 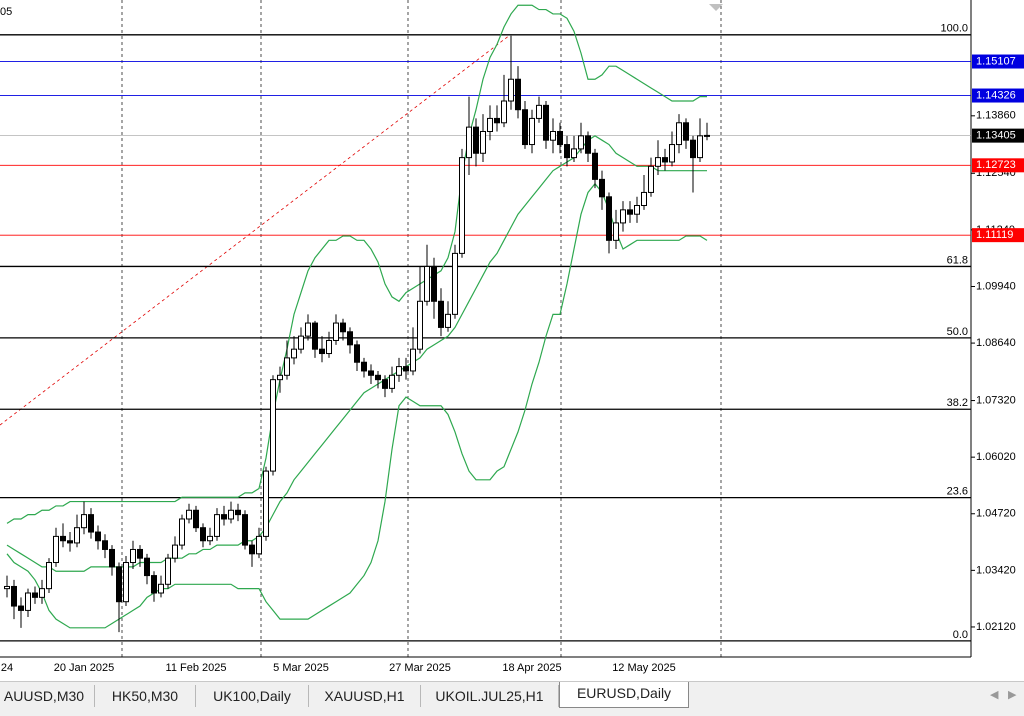 I want to click on x-tick-label: 18 Apr 2025, so click(x=531, y=668).